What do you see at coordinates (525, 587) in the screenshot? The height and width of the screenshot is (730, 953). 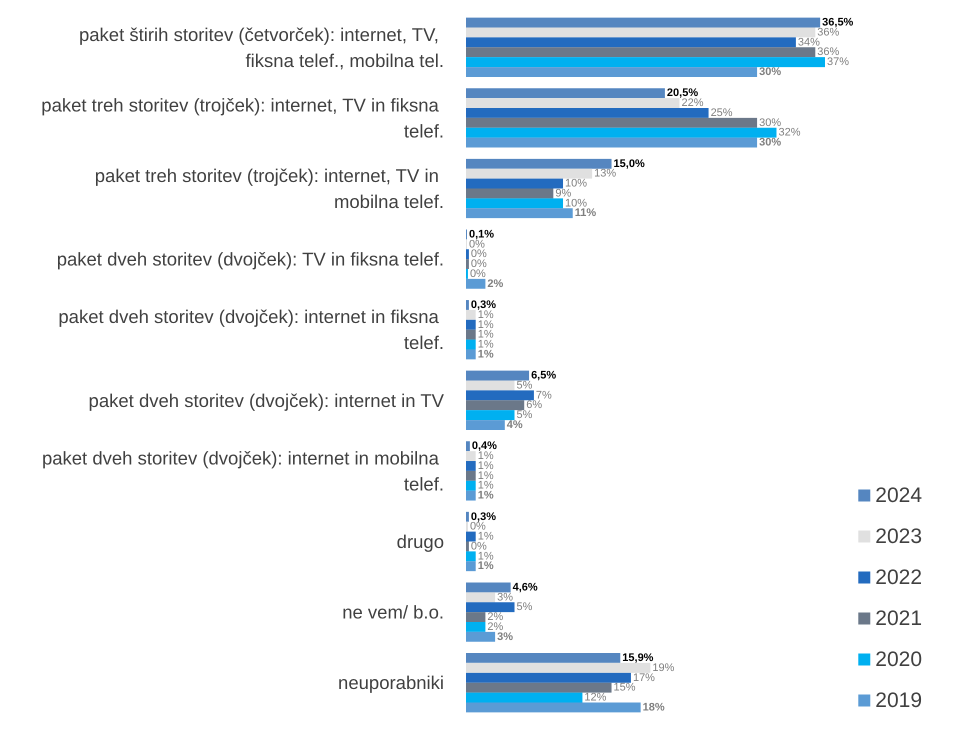 I see `data-label: 4,6%` at bounding box center [525, 587].